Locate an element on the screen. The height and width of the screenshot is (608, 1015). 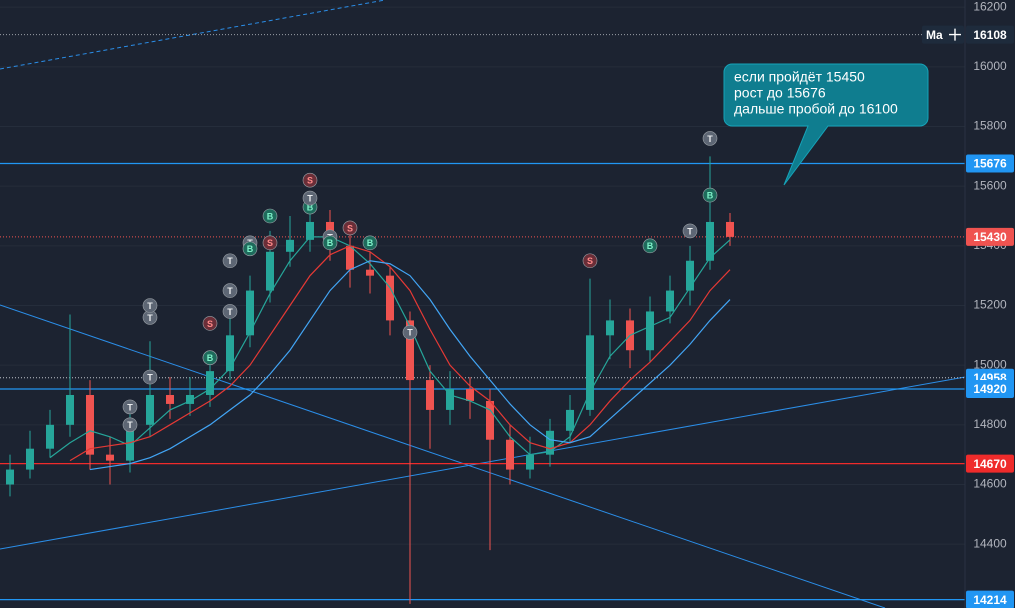
price-label: 14920 is located at coordinates (990, 389).